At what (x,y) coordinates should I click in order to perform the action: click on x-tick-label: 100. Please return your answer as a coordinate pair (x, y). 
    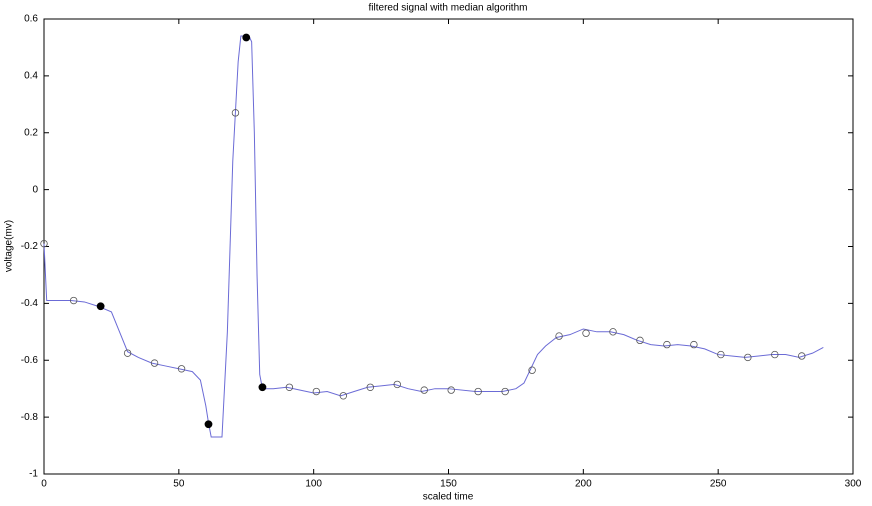
    Looking at the image, I should click on (313, 484).